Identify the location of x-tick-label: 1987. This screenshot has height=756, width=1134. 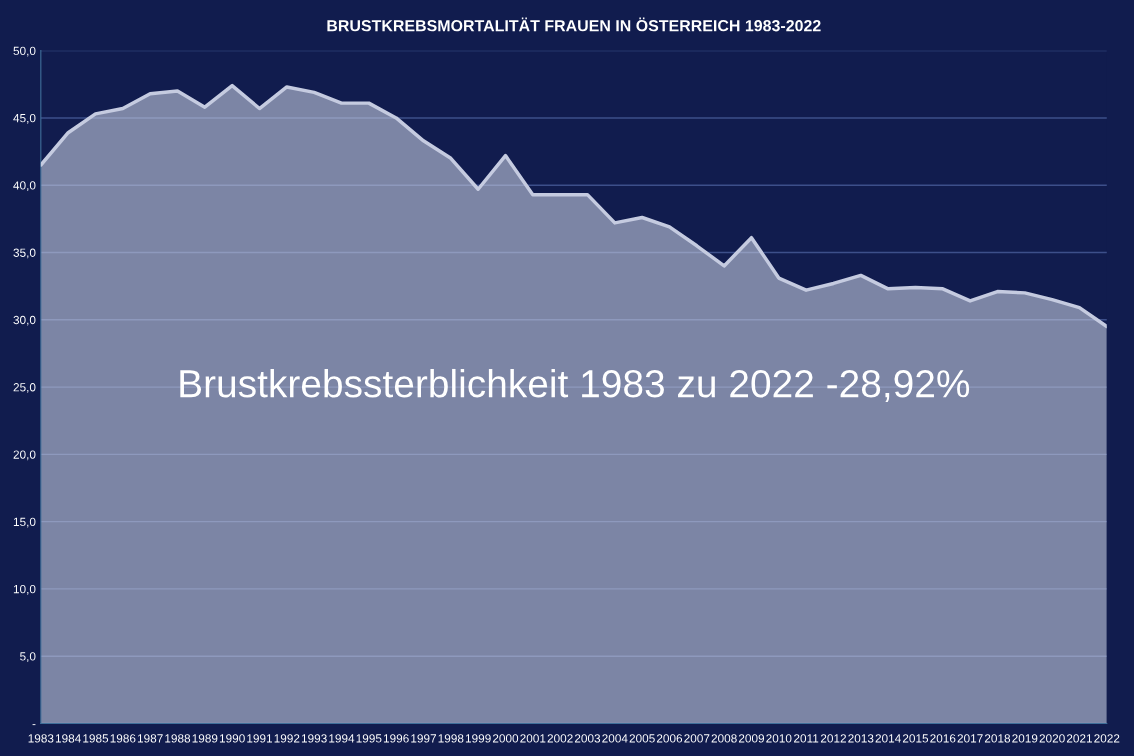
(150, 738).